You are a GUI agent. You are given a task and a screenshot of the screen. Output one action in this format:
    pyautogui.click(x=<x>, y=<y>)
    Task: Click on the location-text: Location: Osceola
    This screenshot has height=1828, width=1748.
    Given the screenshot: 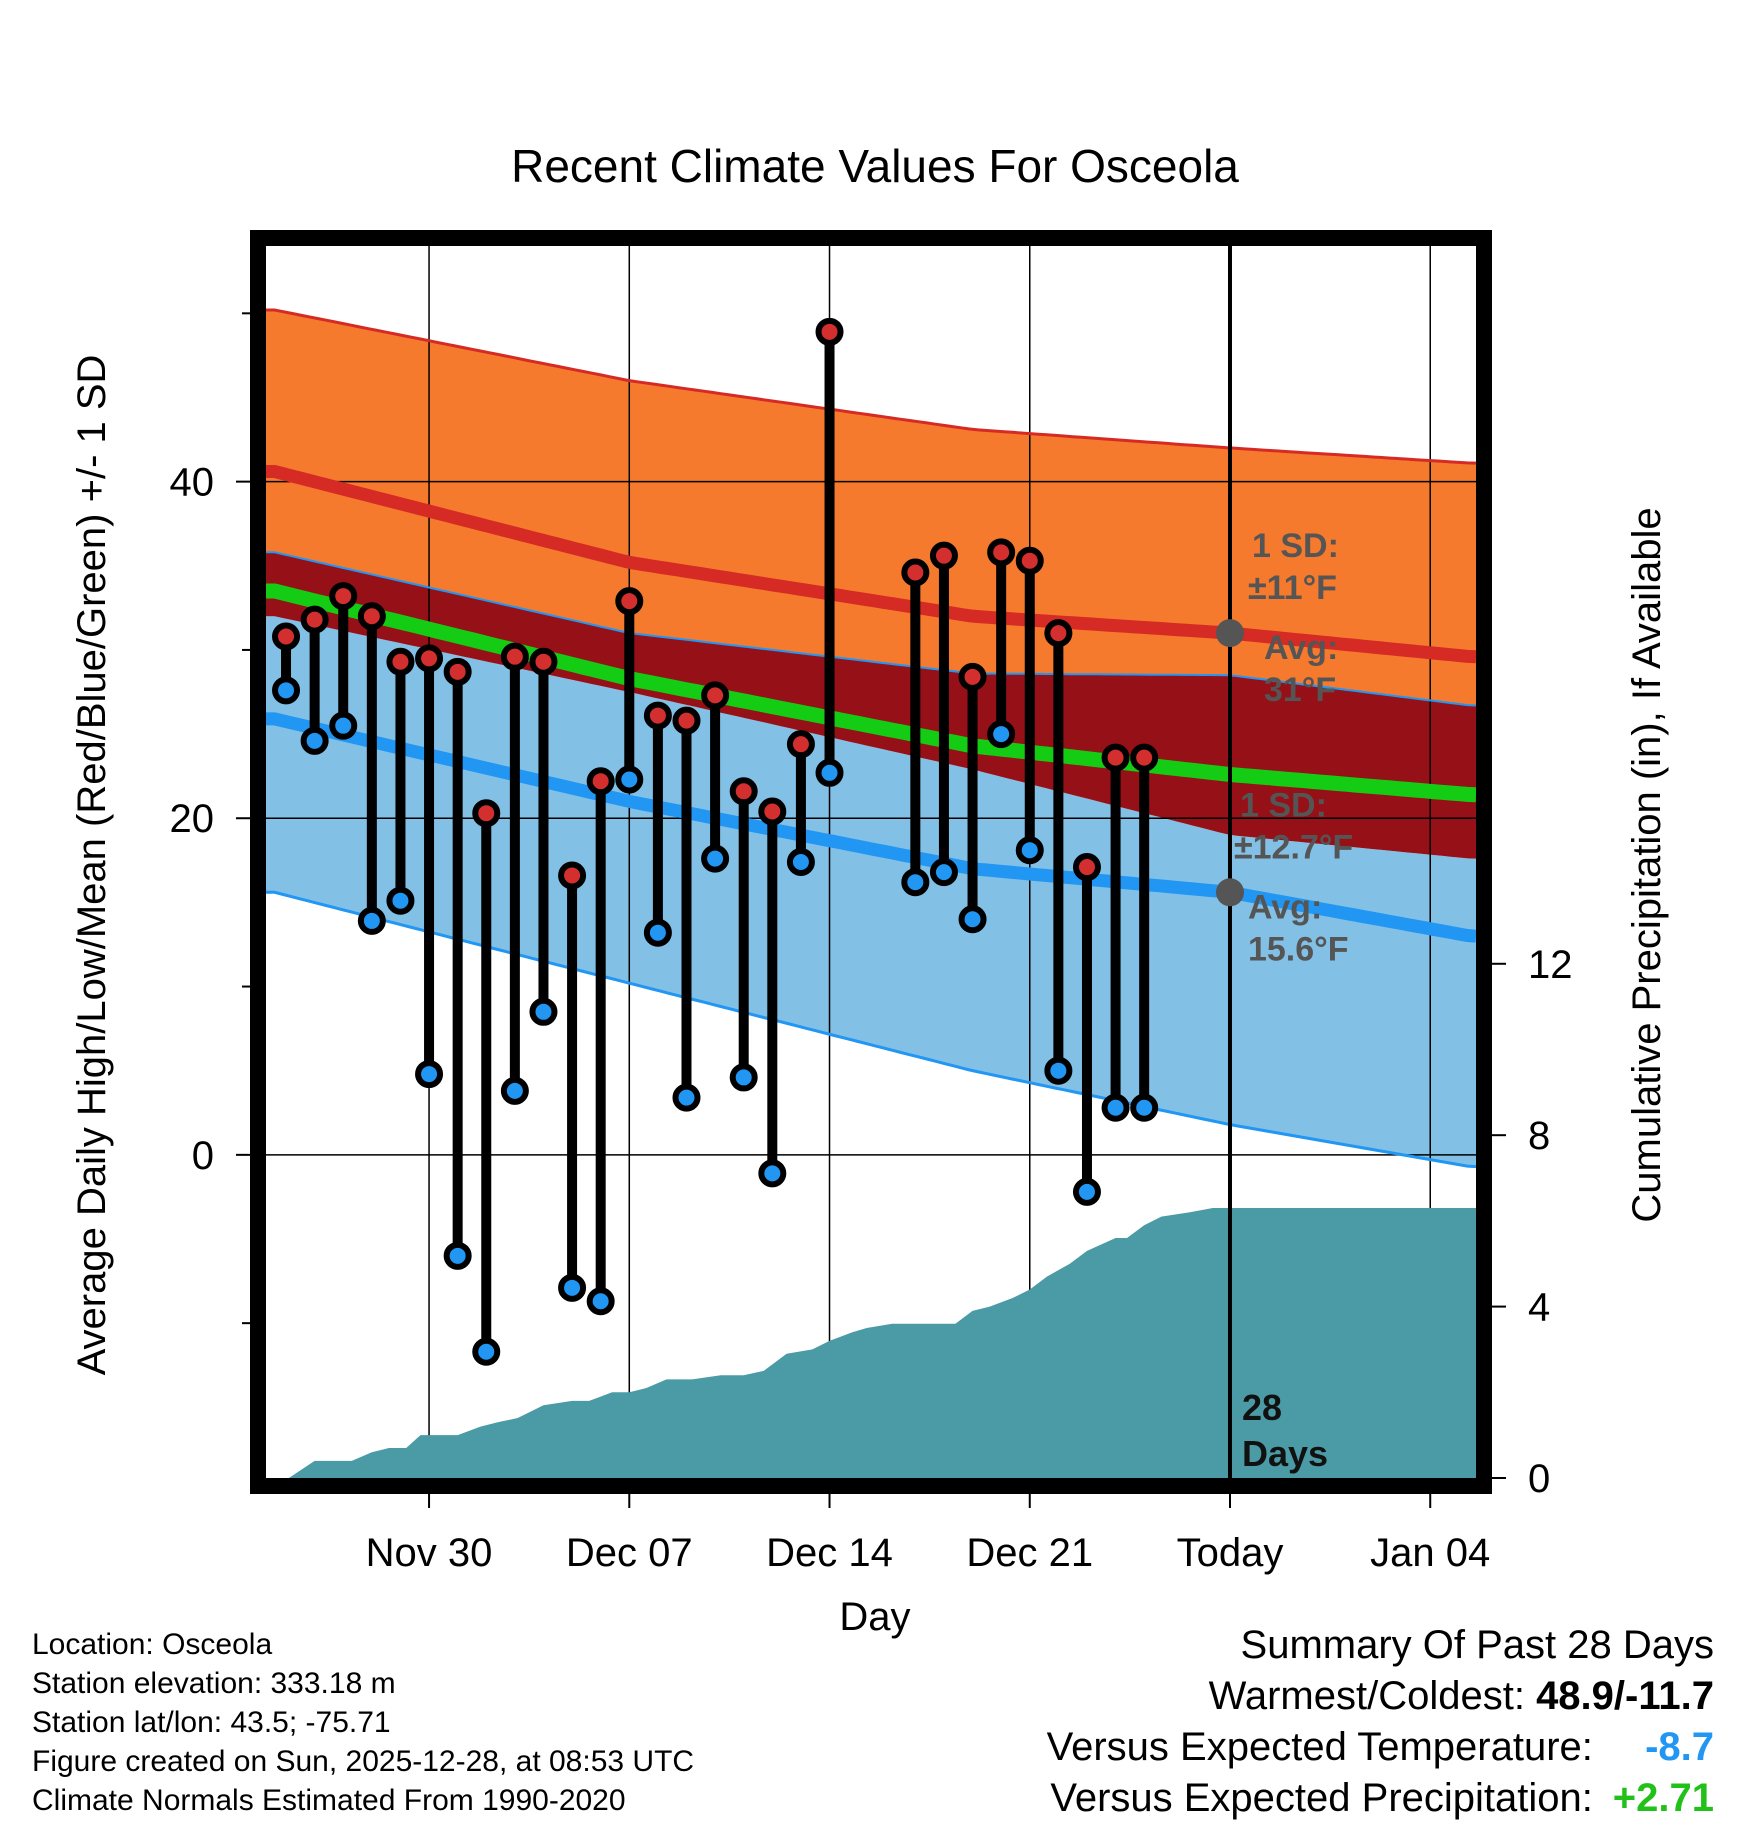 What is the action you would take?
    pyautogui.click(x=152, y=1644)
    